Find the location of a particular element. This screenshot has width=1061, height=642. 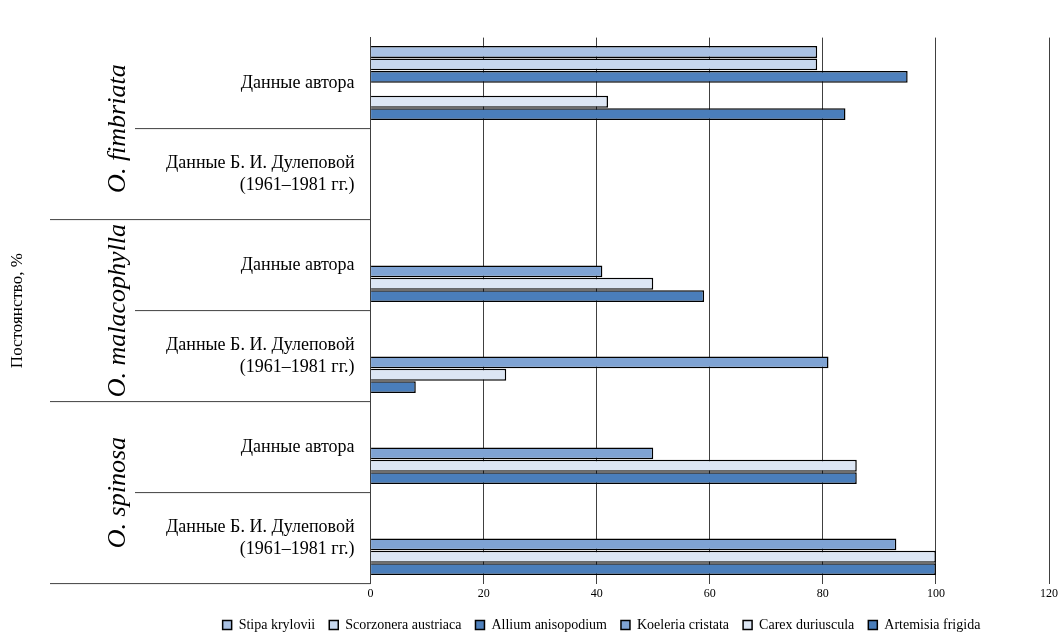

x-tick-label: 80 is located at coordinates (822, 592).